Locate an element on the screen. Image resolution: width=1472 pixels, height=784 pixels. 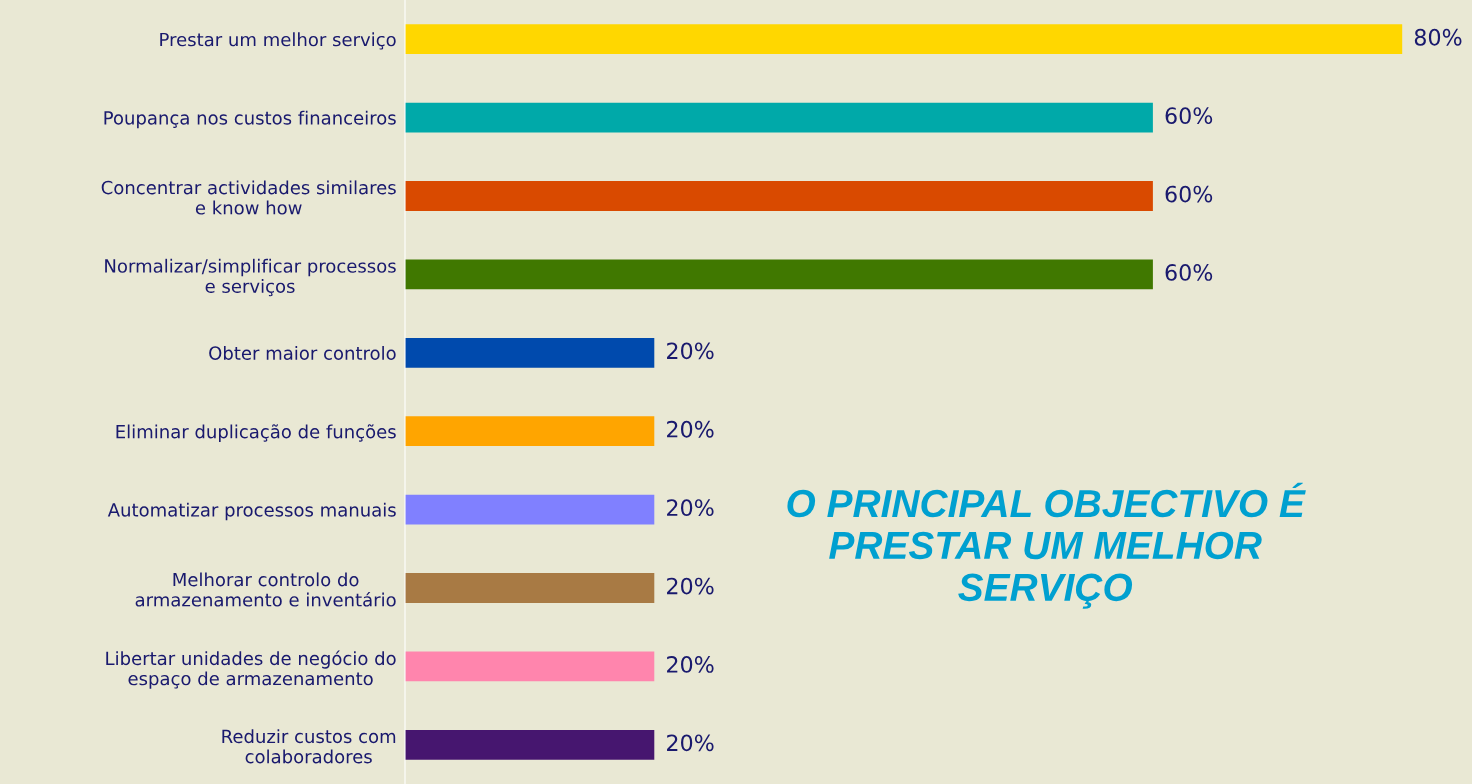
y-tick-label: Concentrar actividades similares e know how is located at coordinates (248, 197).